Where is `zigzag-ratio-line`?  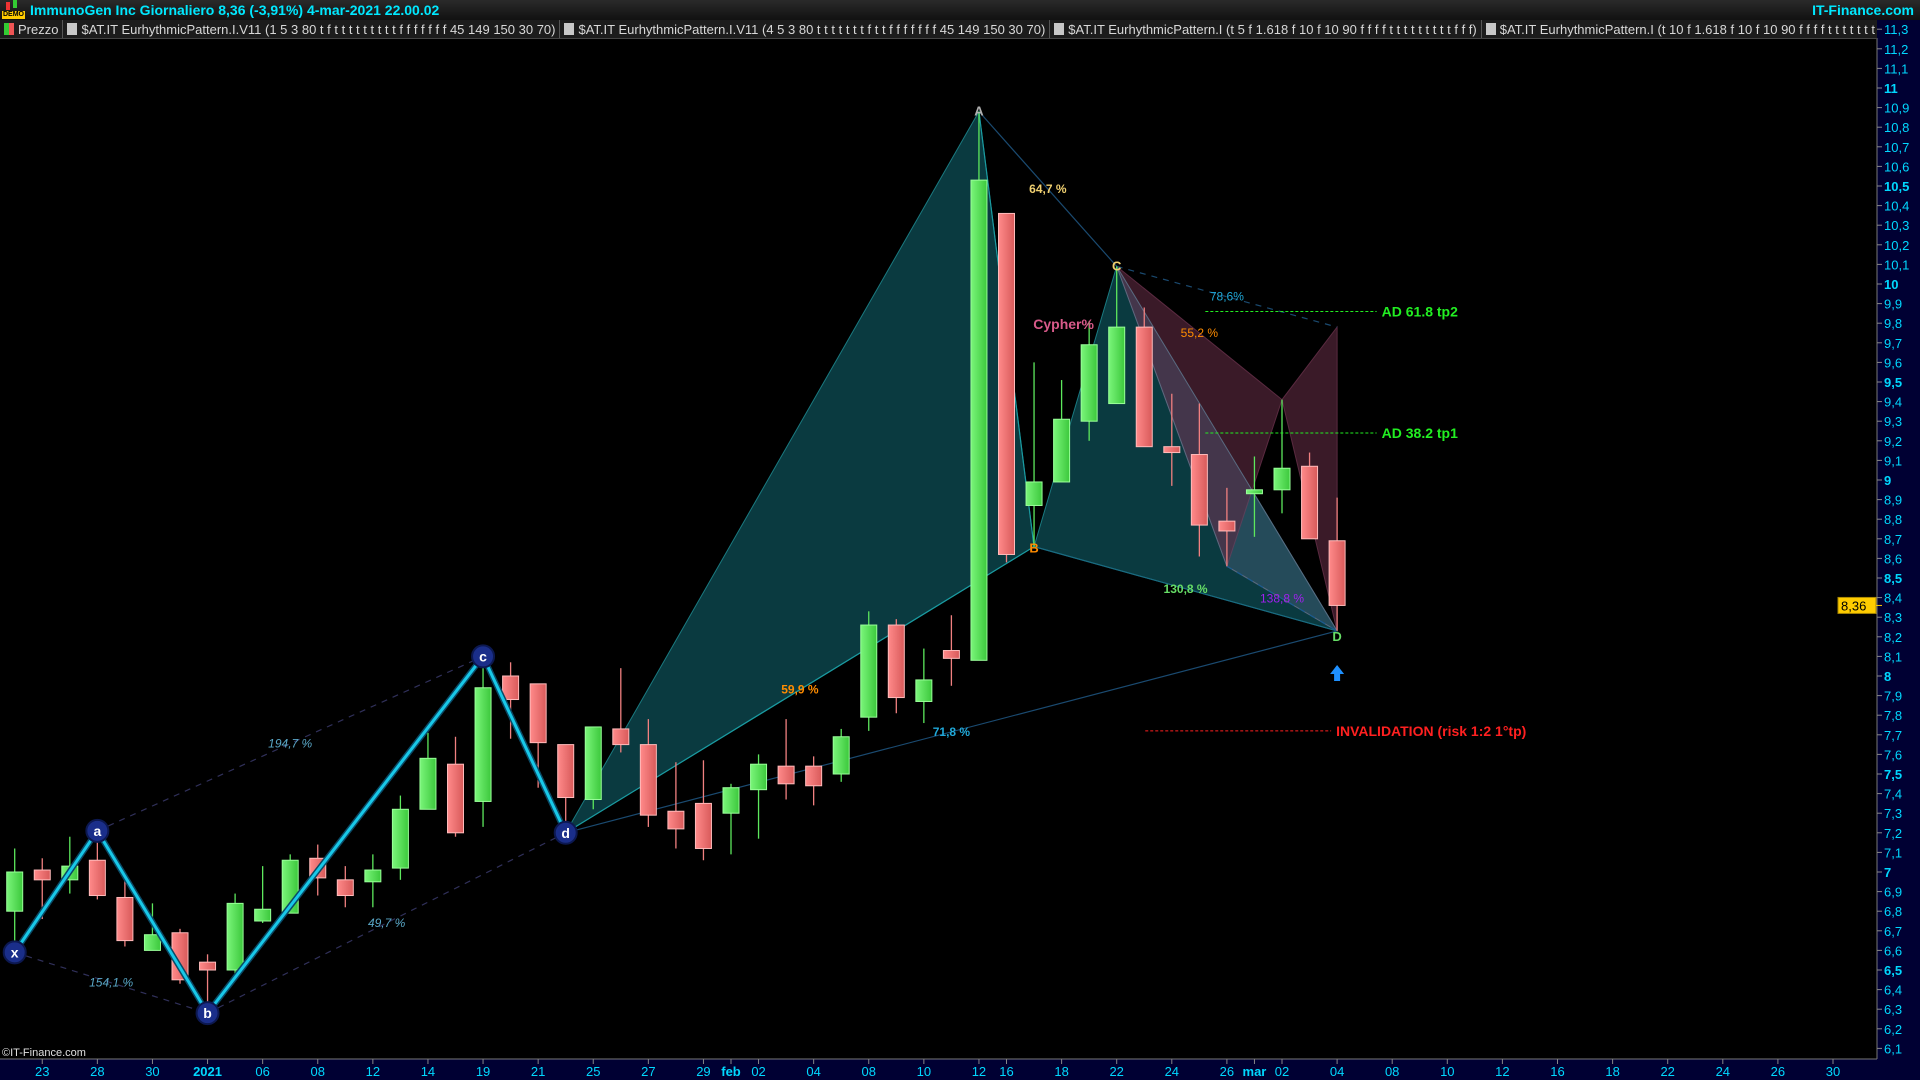
zigzag-ratio-line is located at coordinates (290, 743).